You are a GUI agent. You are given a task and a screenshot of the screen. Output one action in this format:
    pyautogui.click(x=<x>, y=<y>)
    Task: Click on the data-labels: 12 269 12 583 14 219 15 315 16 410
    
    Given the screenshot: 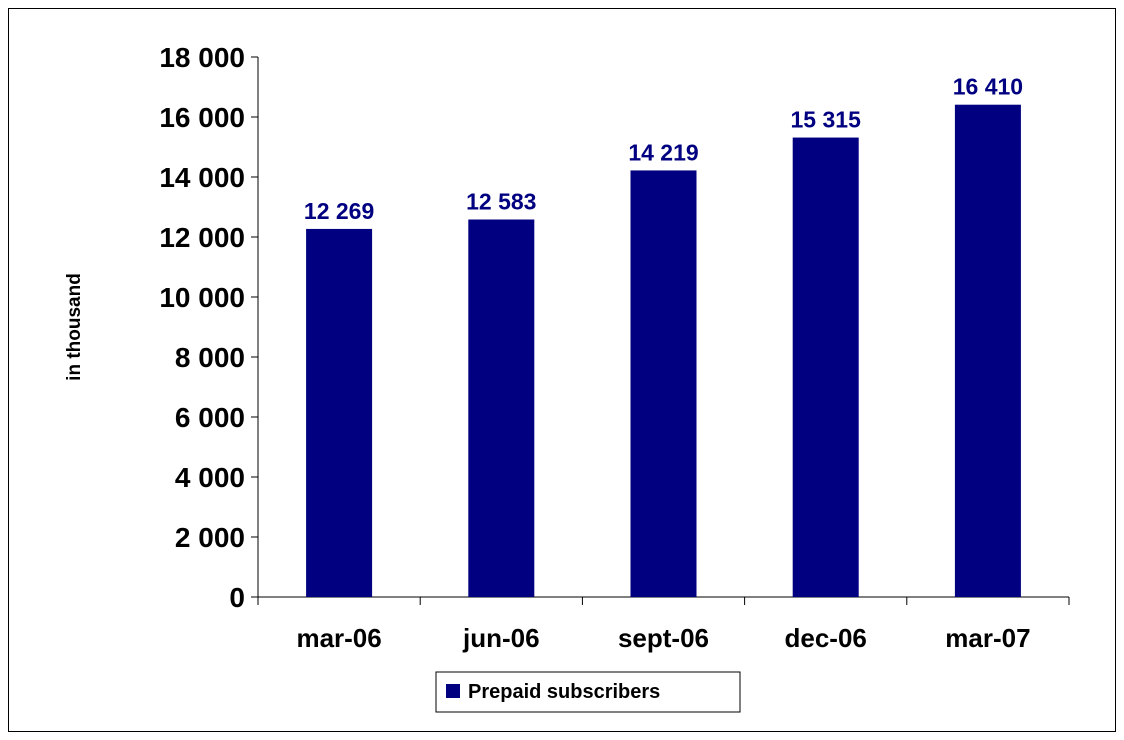 What is the action you would take?
    pyautogui.click(x=663, y=149)
    